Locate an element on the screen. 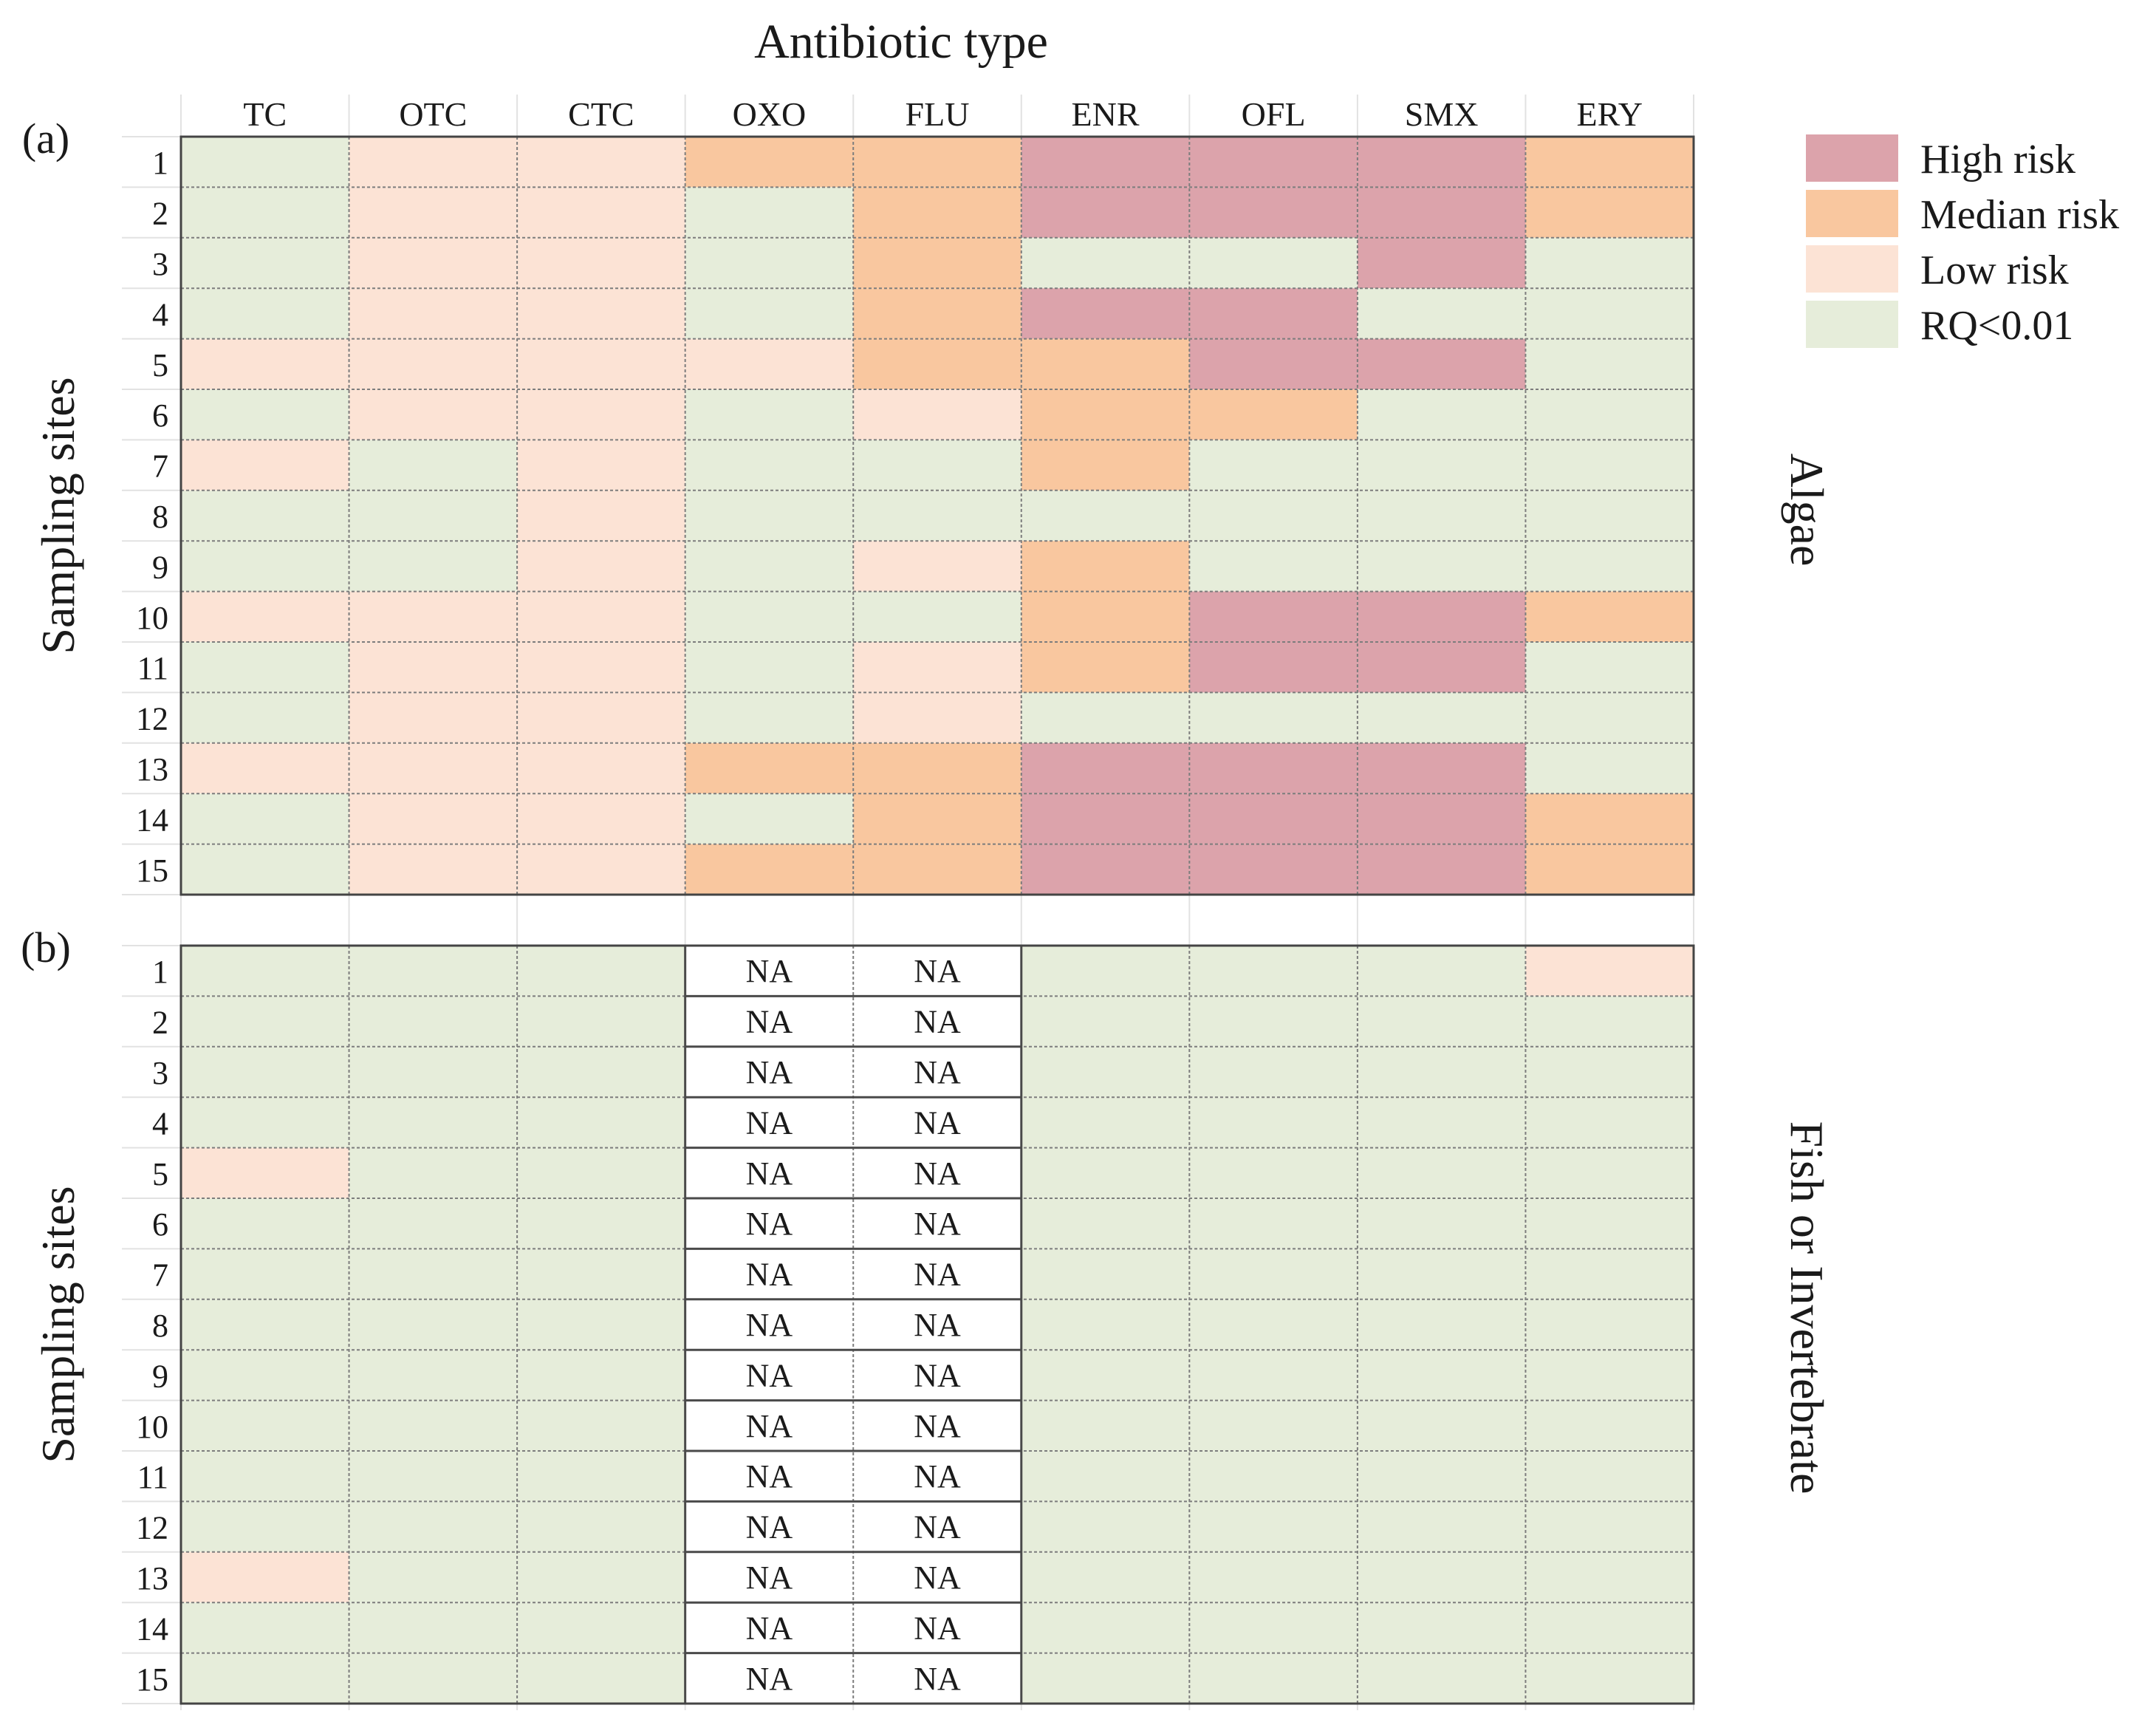 This screenshot has width=2156, height=1725. heatmap-cell-13-ctc is located at coordinates (601, 768).